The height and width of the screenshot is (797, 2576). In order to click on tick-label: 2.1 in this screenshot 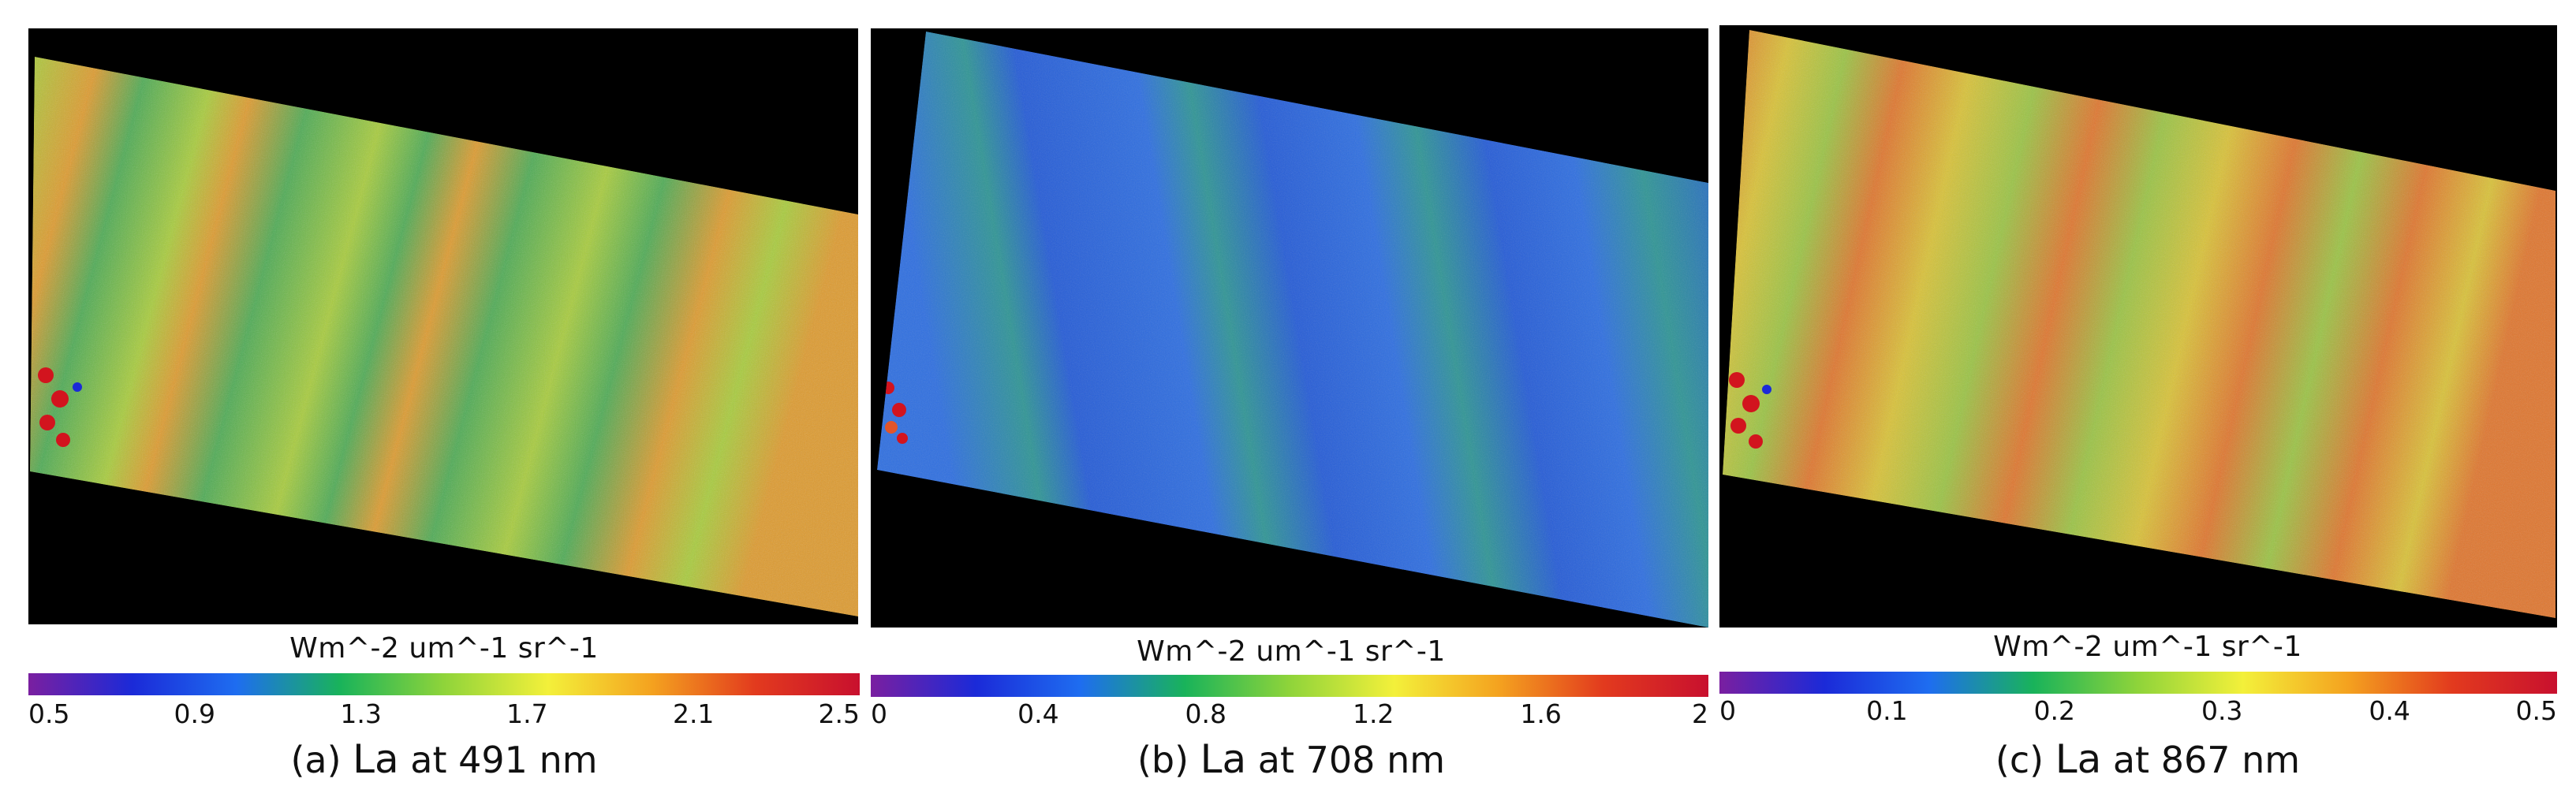, I will do `click(693, 713)`.